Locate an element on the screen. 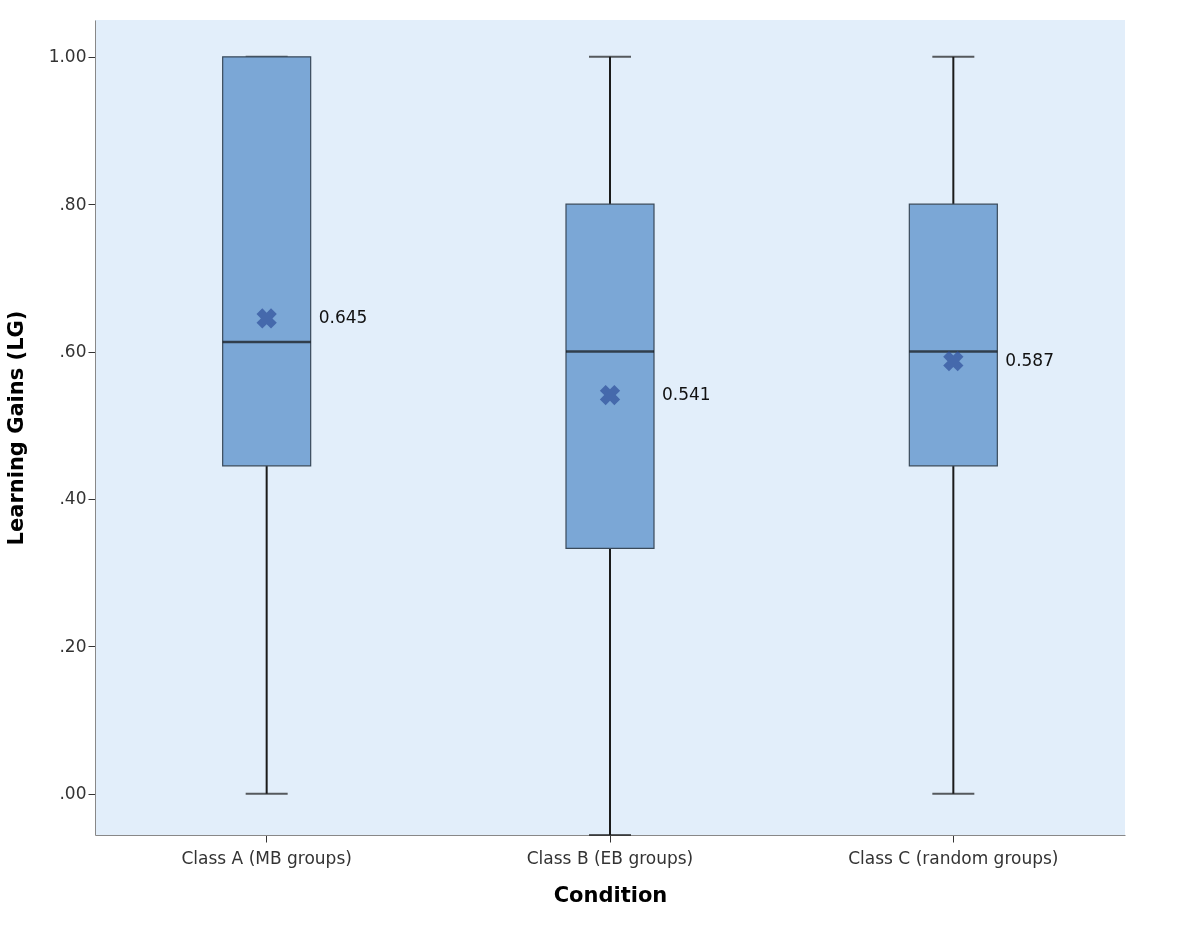  x-axis-title: Condition is located at coordinates (610, 894).